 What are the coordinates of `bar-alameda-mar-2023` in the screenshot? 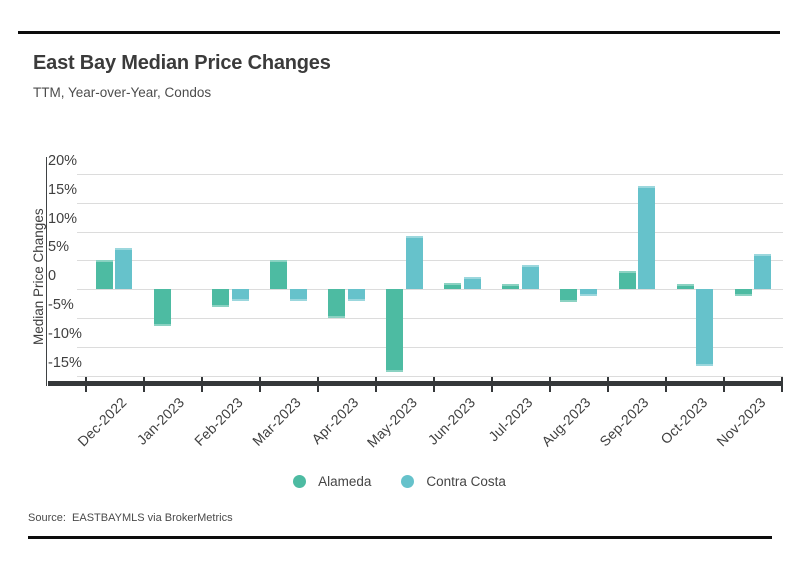 It's located at (279, 274).